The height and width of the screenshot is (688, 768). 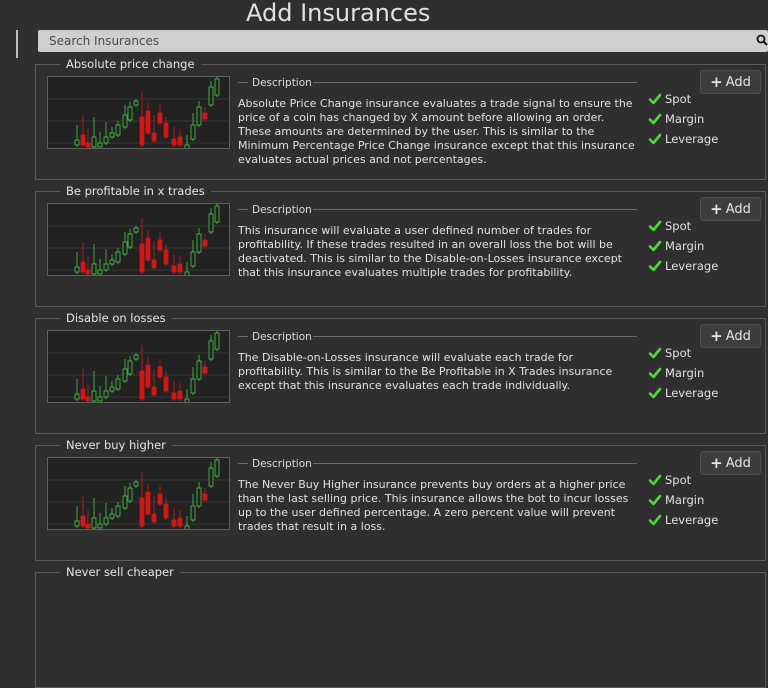 I want to click on left-divider, so click(x=17, y=44).